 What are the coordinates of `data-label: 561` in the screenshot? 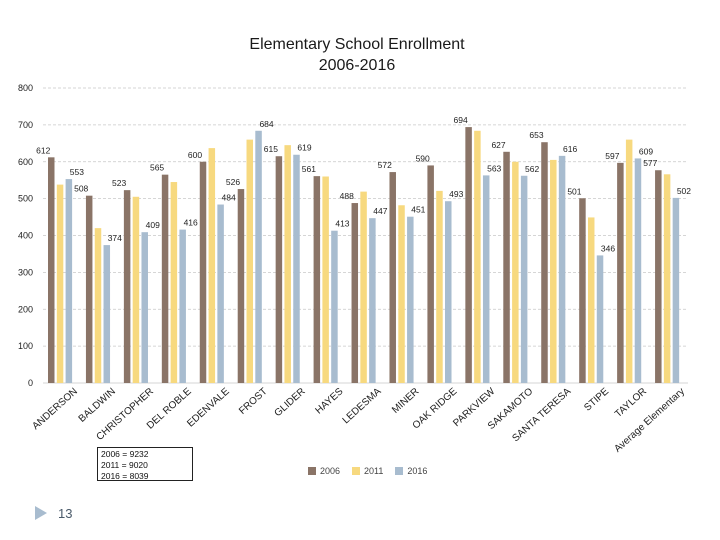 It's located at (309, 169).